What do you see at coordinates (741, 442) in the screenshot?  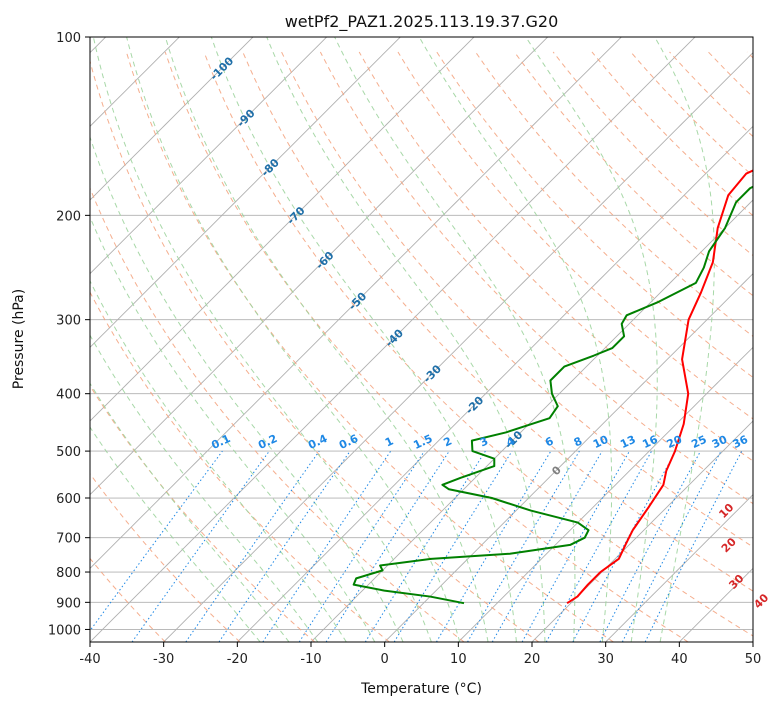 I see `mixing-ratio-label: 36` at bounding box center [741, 442].